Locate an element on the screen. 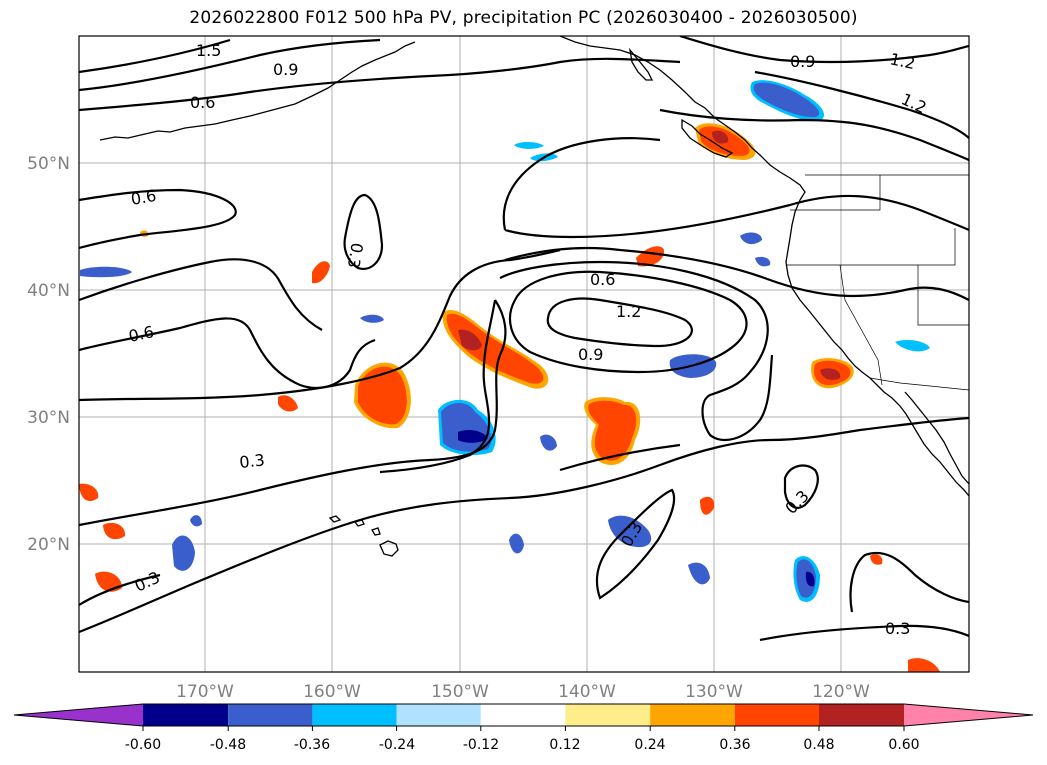 Image resolution: width=1047 pixels, height=765 pixels. lat-label: 20°N is located at coordinates (48, 545).